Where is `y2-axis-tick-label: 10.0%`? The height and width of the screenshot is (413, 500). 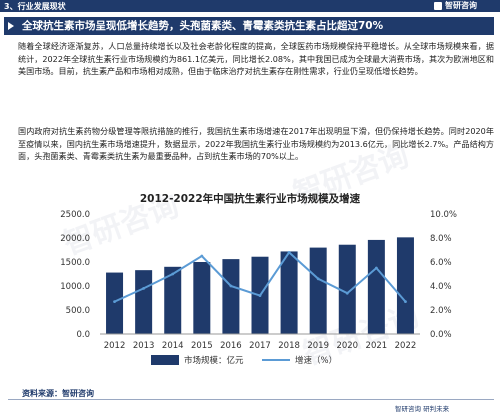 y2-axis-tick-label: 10.0% is located at coordinates (443, 215).